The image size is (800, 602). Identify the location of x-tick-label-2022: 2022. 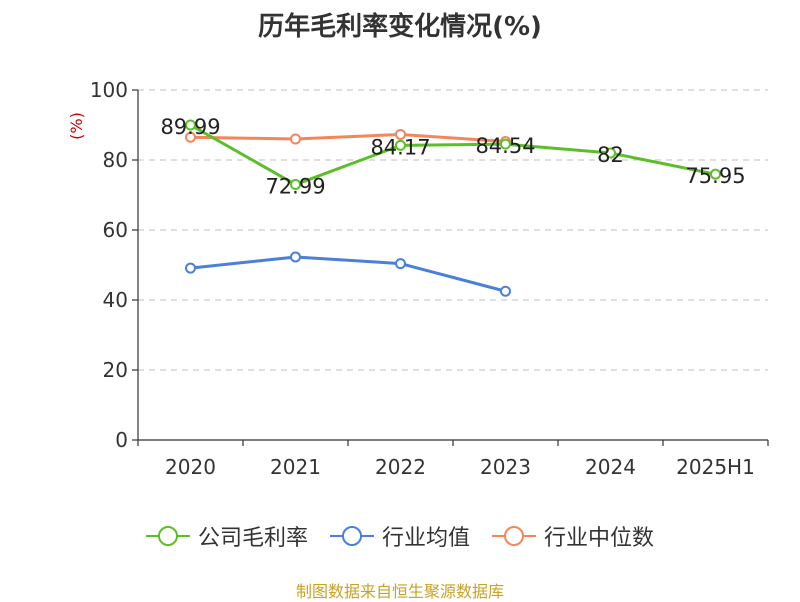
(400, 467).